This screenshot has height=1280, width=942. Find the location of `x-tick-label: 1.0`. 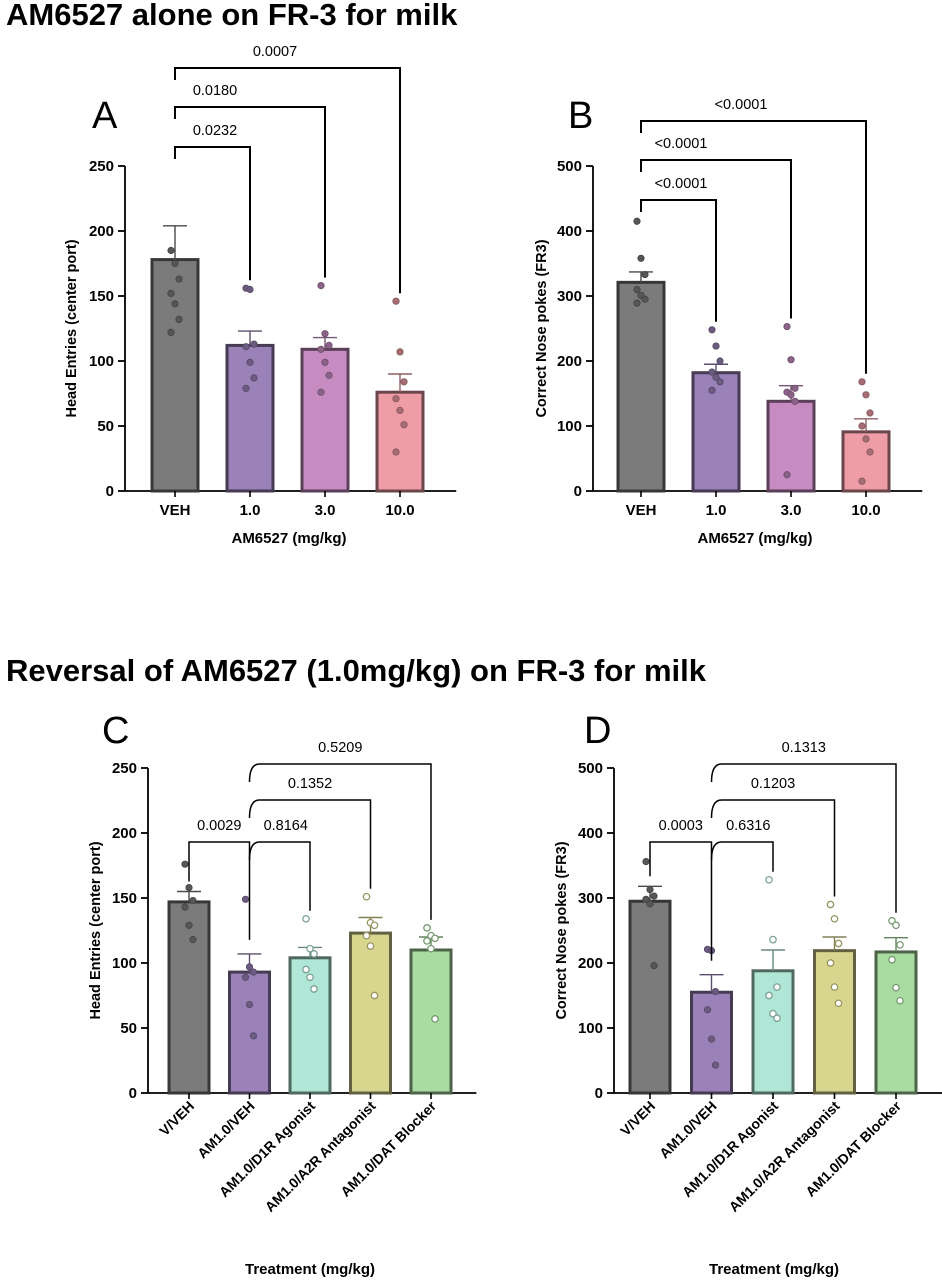

x-tick-label: 1.0 is located at coordinates (716, 510).